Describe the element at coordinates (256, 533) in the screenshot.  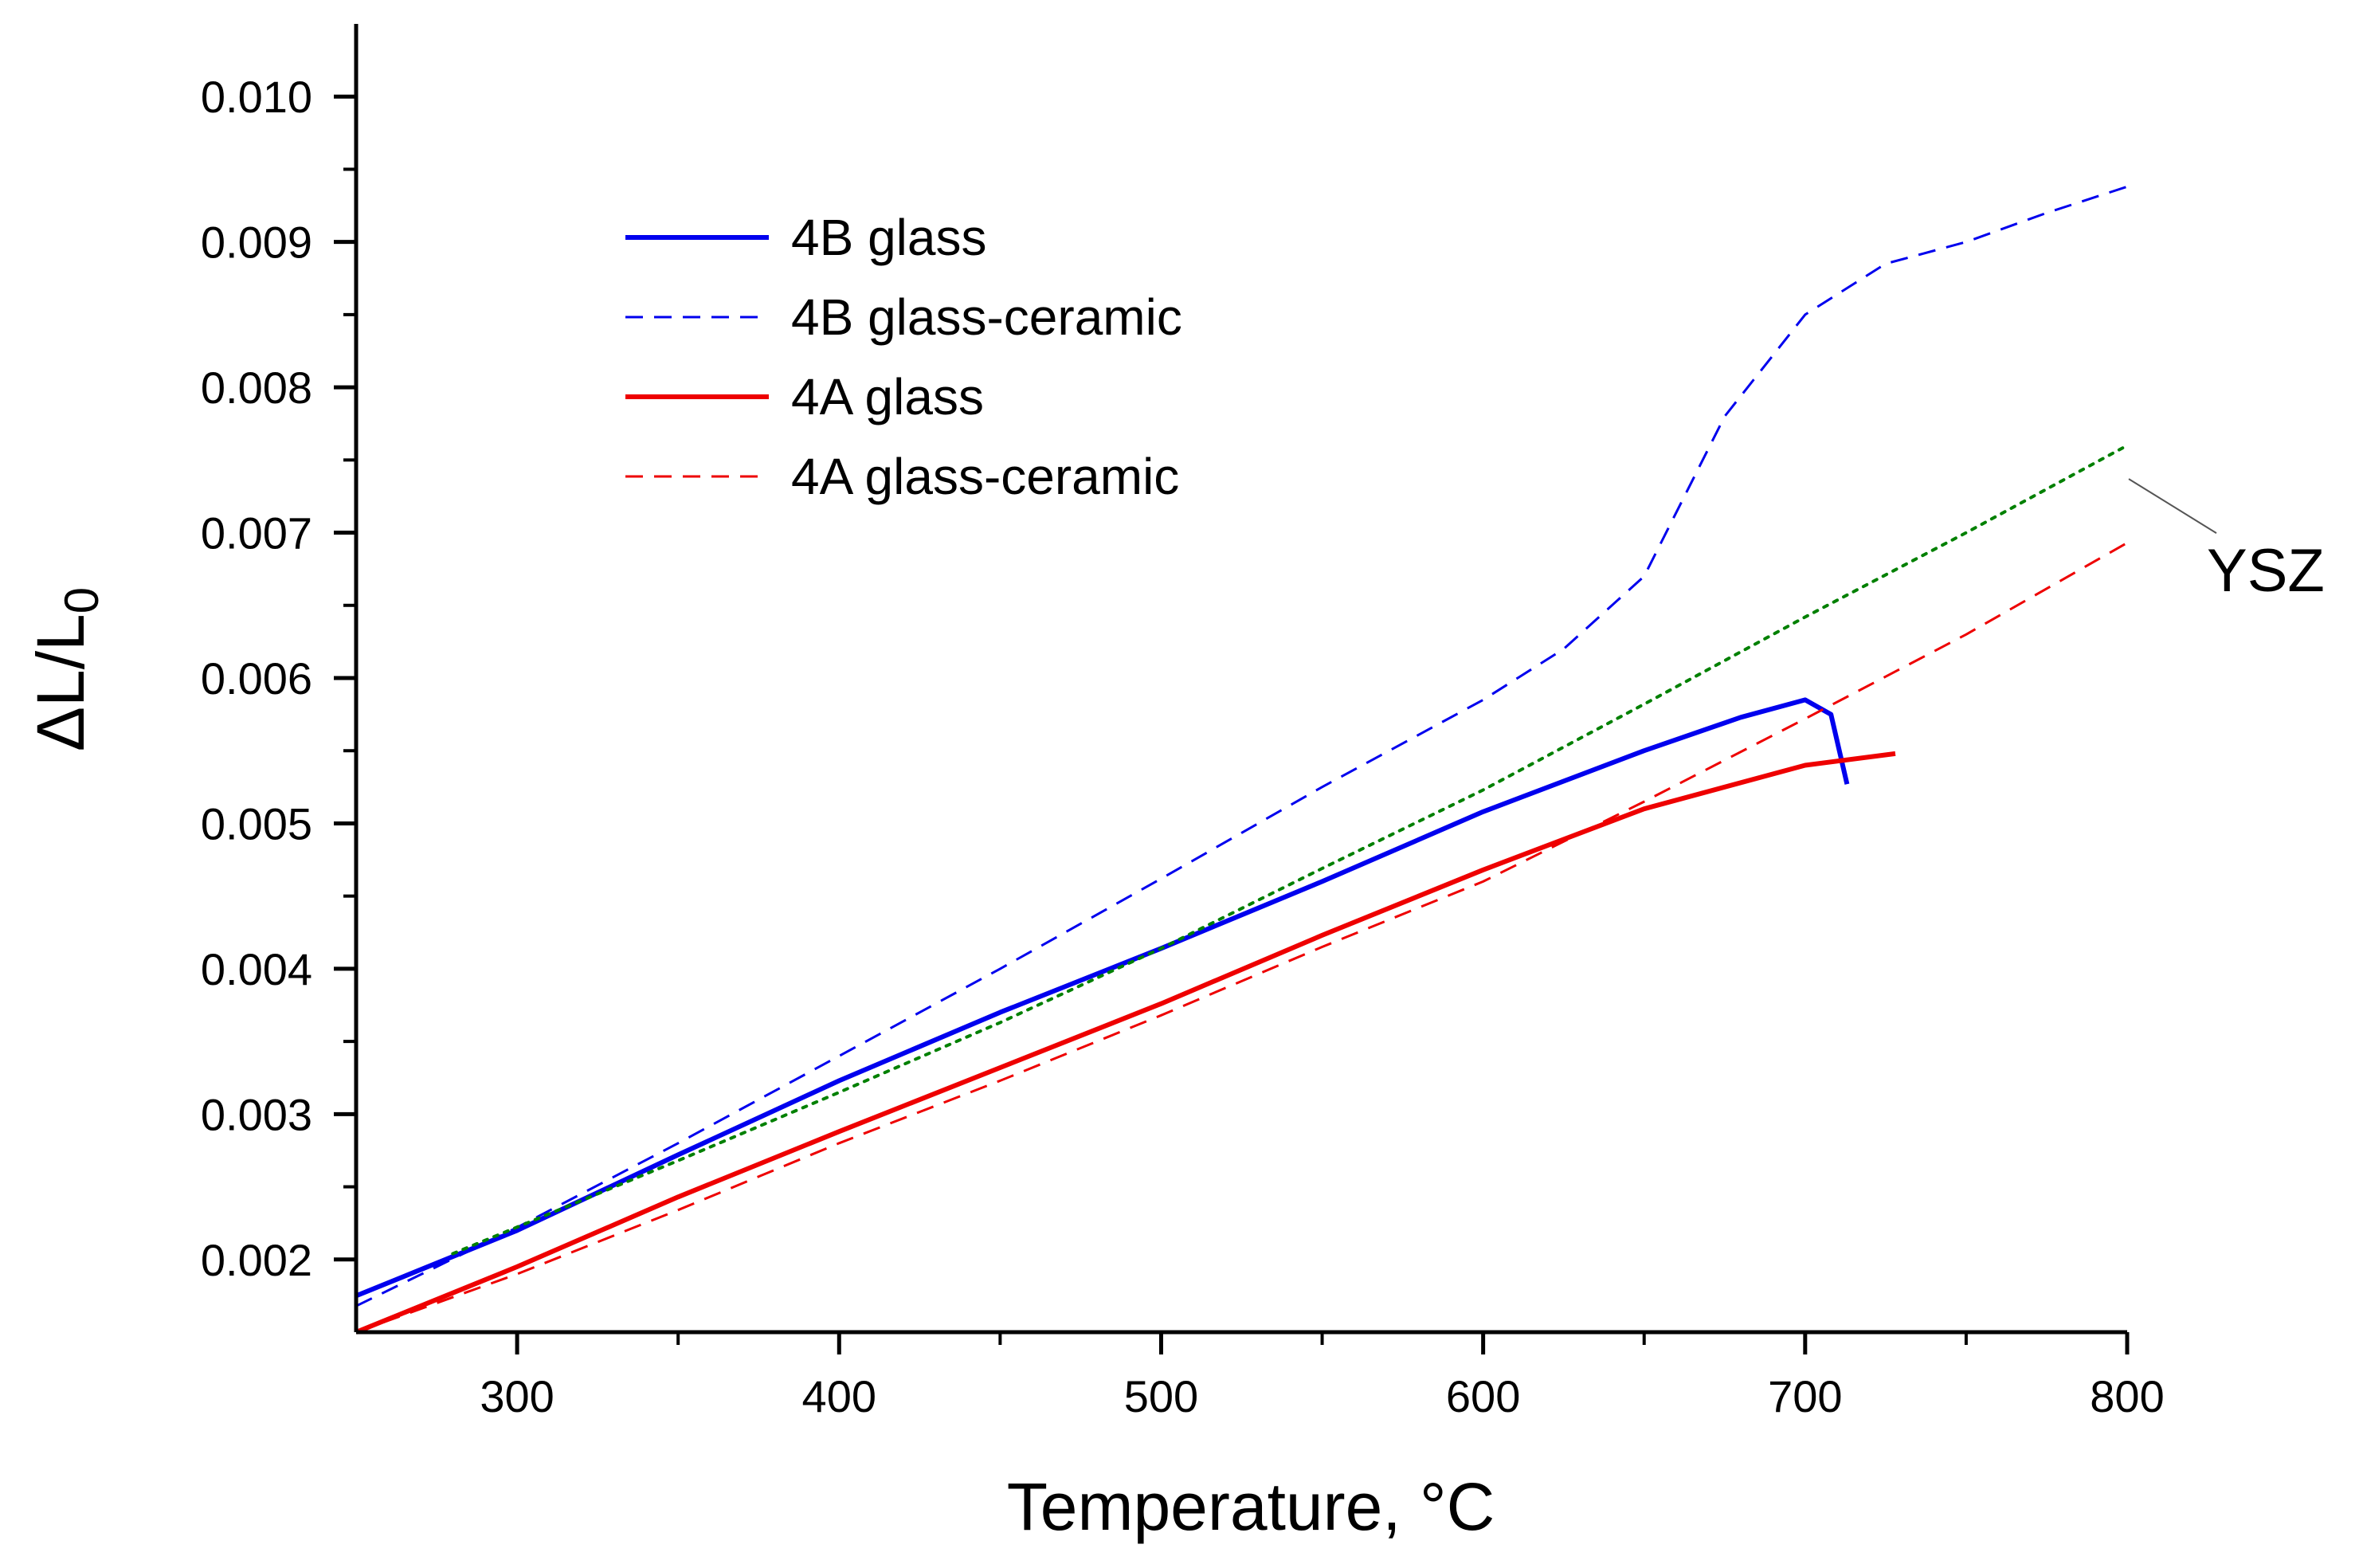
I see `y-tick-label: 0.007` at that location.